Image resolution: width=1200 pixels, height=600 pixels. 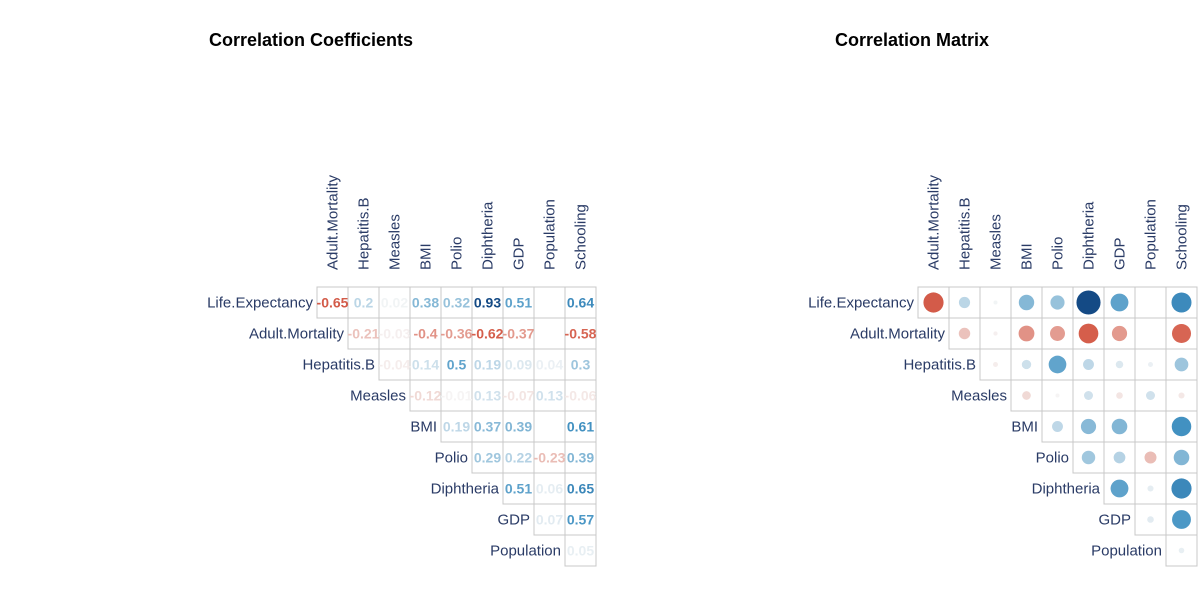 What do you see at coordinates (488, 235) in the screenshot?
I see `column-label: Diphtheria` at bounding box center [488, 235].